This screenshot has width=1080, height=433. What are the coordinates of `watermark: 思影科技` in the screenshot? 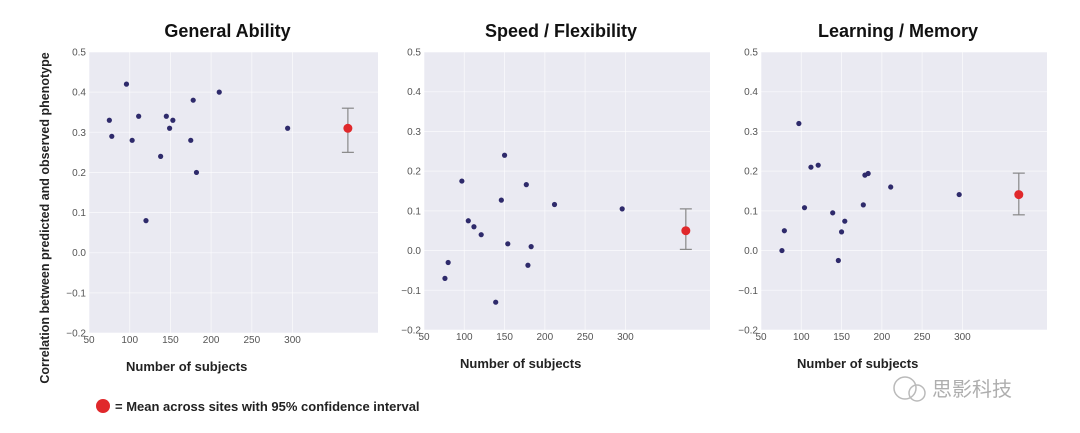 It's located at (952, 389).